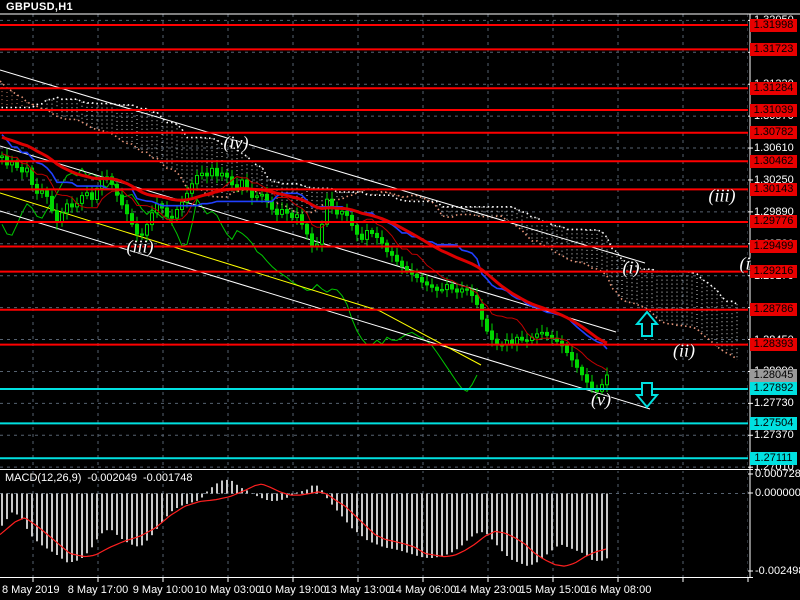 The height and width of the screenshot is (600, 800). I want to click on price-level-label: 1.27111, so click(773, 458).